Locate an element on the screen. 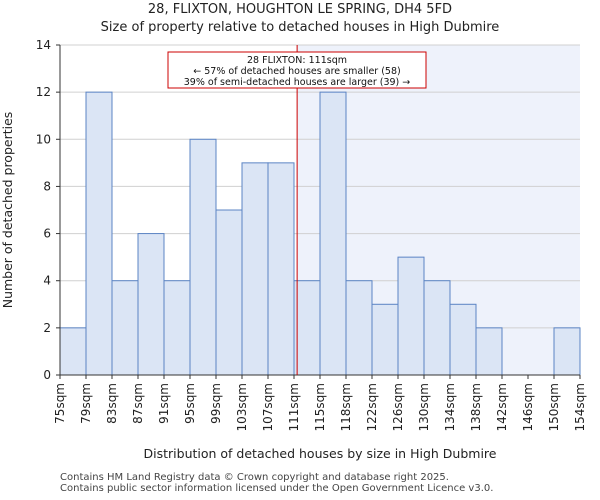  x-tick-label: 83sqm is located at coordinates (112, 403).